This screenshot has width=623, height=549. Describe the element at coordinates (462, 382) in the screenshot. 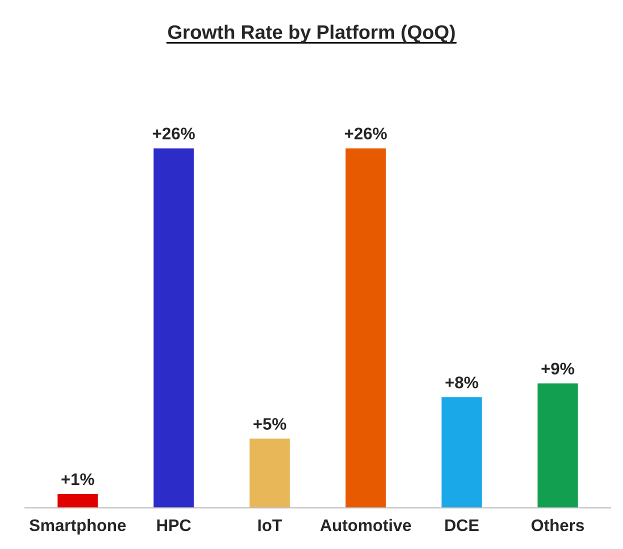

I see `data-label: +8%` at that location.